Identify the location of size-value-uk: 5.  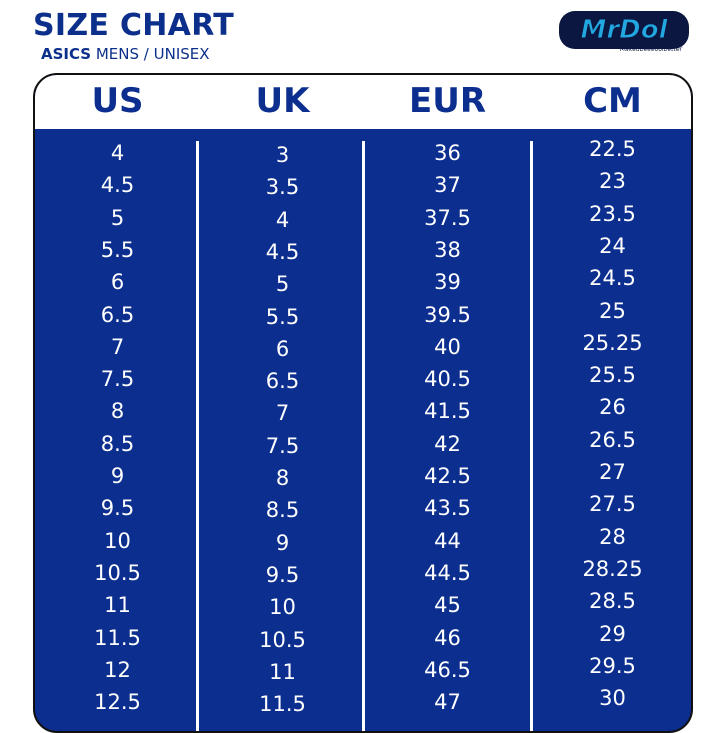
(282, 284).